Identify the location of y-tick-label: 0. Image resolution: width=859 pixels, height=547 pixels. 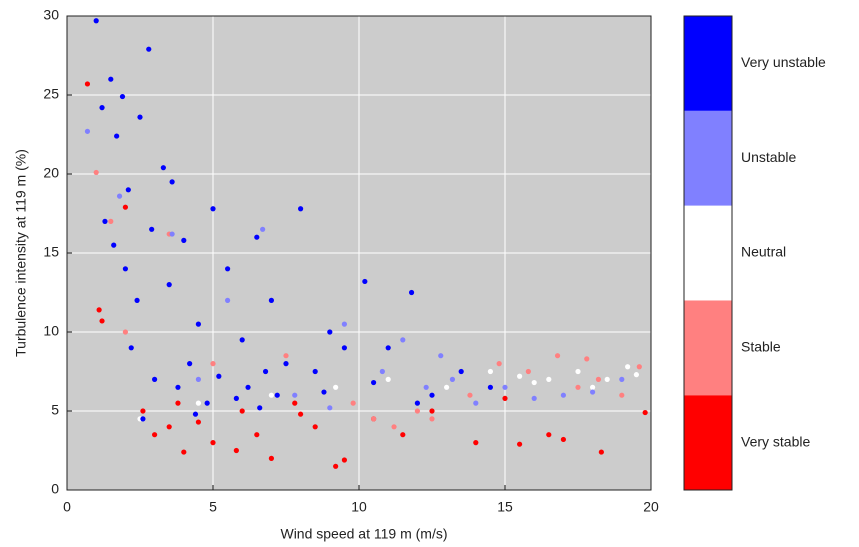
(55, 489).